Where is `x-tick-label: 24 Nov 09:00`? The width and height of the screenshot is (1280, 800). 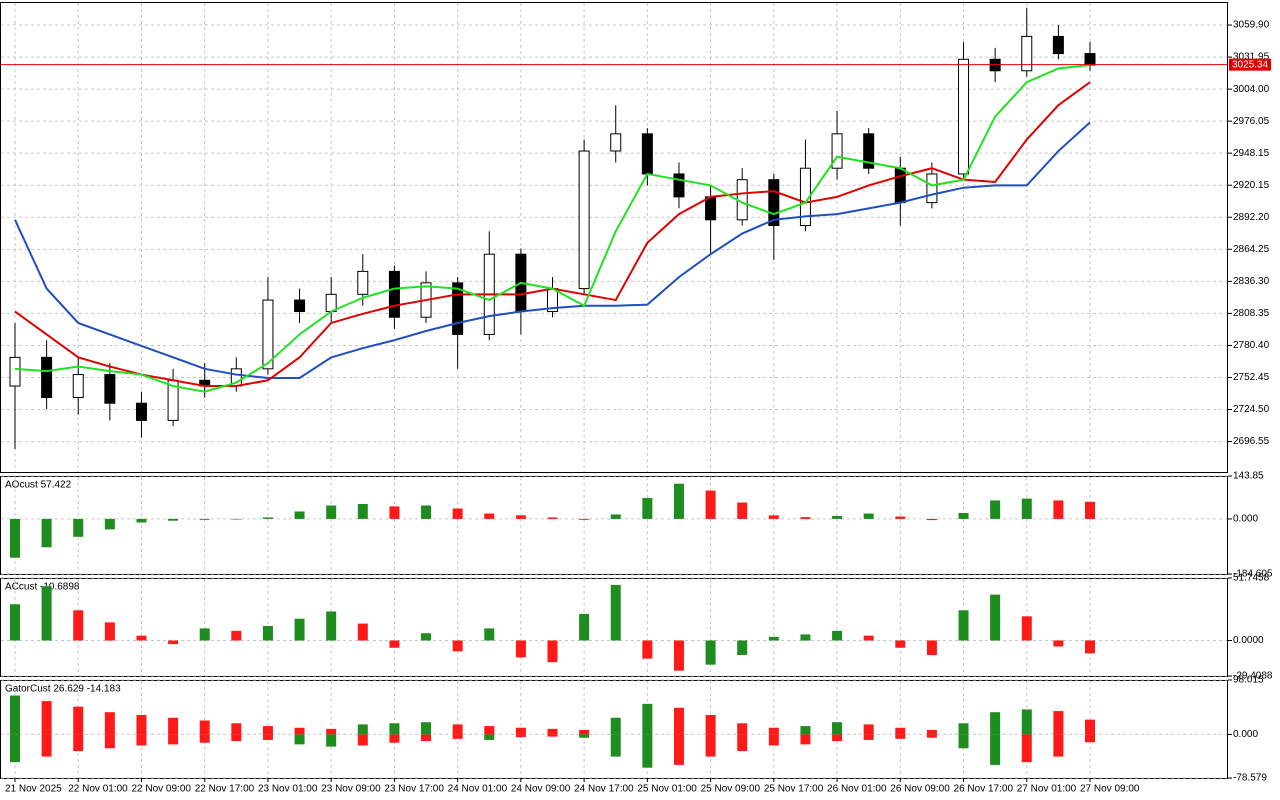 x-tick-label: 24 Nov 09:00 is located at coordinates (541, 789).